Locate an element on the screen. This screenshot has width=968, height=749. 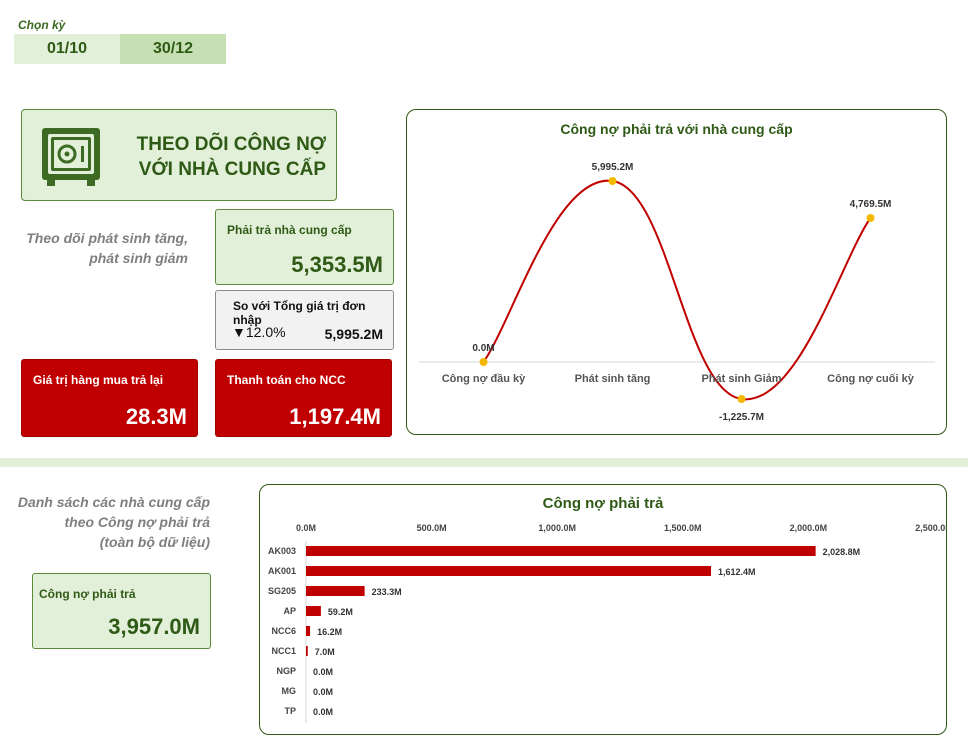
kpi-total-payable-label: Công nợ phải trả is located at coordinates (87, 594).